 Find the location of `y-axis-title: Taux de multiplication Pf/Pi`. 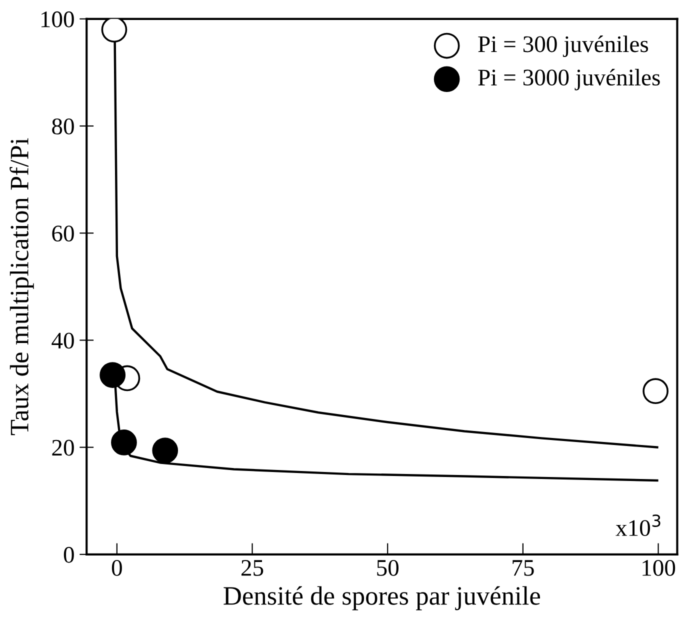

y-axis-title: Taux de multiplication Pf/Pi is located at coordinates (22, 287).